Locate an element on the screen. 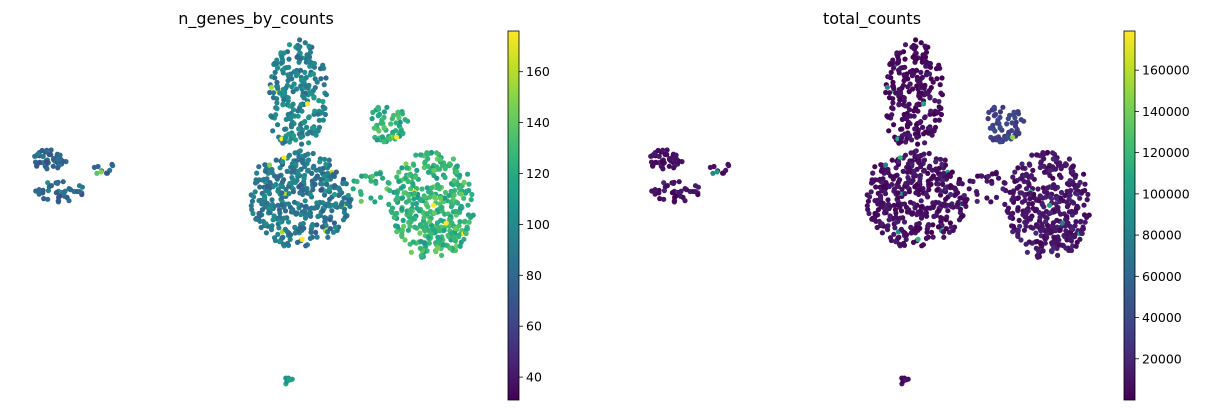  colorbar-tick-label: 100000 is located at coordinates (1166, 193).